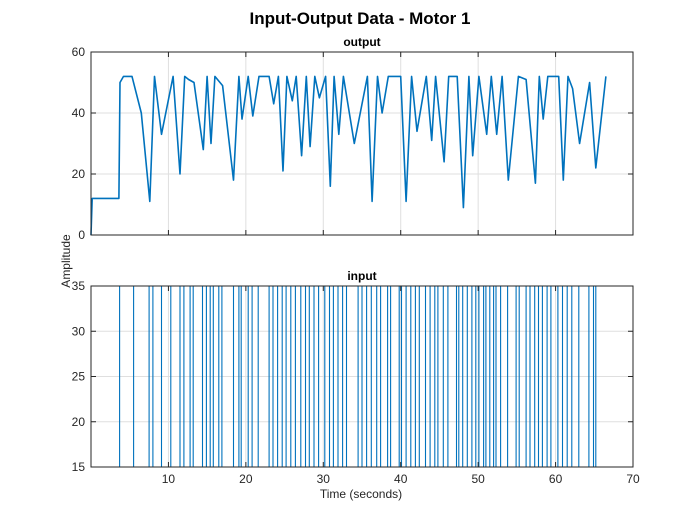 This screenshot has width=700, height=525. Describe the element at coordinates (556, 479) in the screenshot. I see `input-x-tick-label: 60` at that location.